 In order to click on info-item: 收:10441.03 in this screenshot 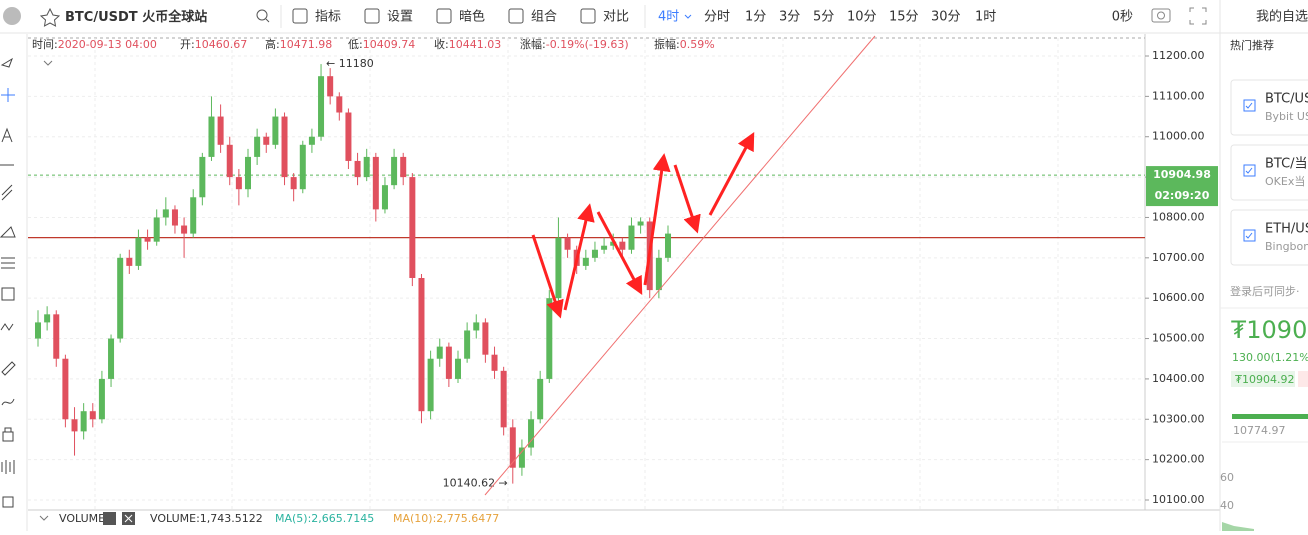, I will do `click(467, 44)`.